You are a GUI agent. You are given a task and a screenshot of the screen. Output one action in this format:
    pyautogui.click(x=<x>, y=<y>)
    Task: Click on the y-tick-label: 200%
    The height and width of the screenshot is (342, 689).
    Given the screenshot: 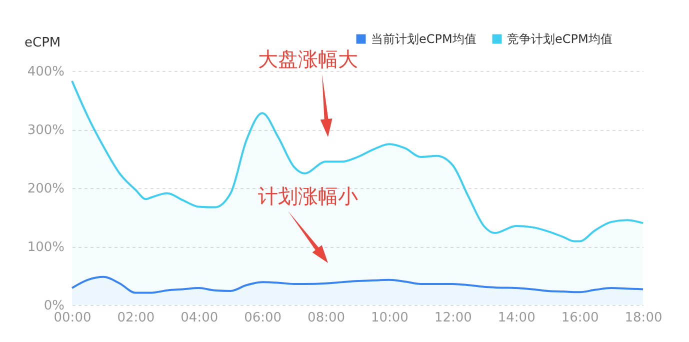 What is the action you would take?
    pyautogui.click(x=45, y=189)
    